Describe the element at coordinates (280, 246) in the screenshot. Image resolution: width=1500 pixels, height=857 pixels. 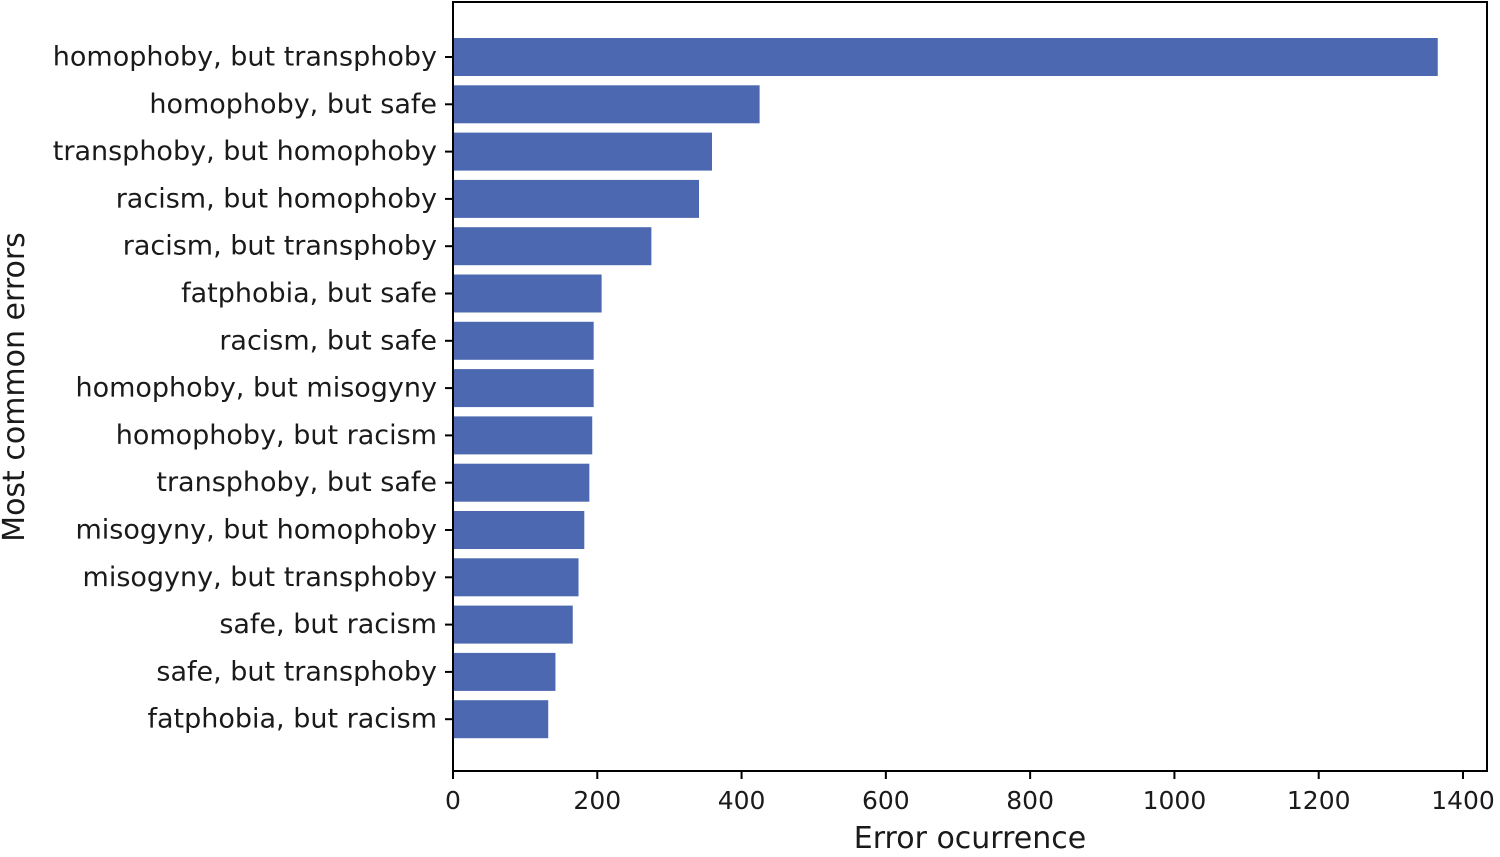
I see `category-label: racism, but transphoby` at that location.